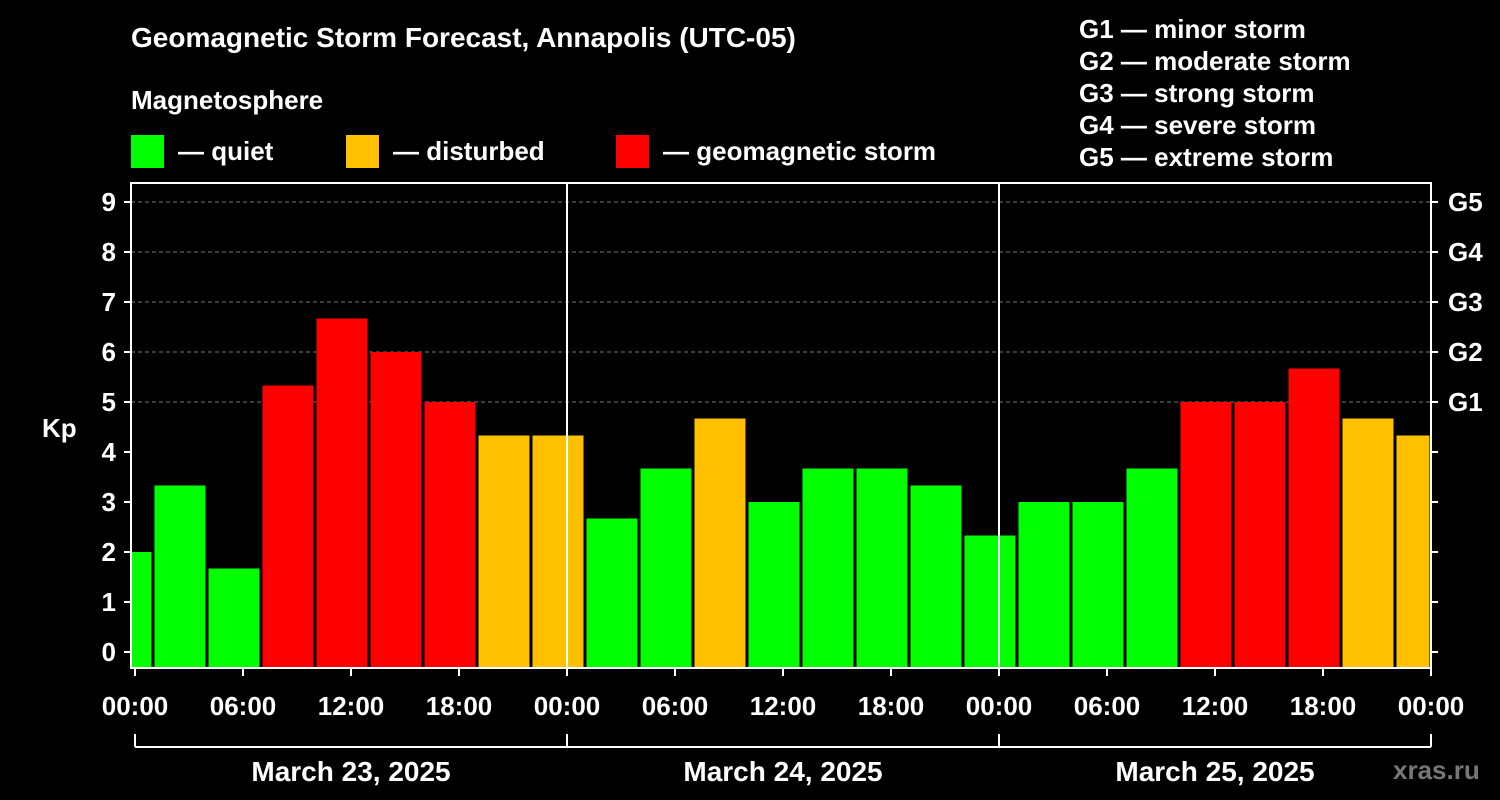 The width and height of the screenshot is (1500, 800). I want to click on legend-label-disturbed: — disturbed, so click(469, 150).